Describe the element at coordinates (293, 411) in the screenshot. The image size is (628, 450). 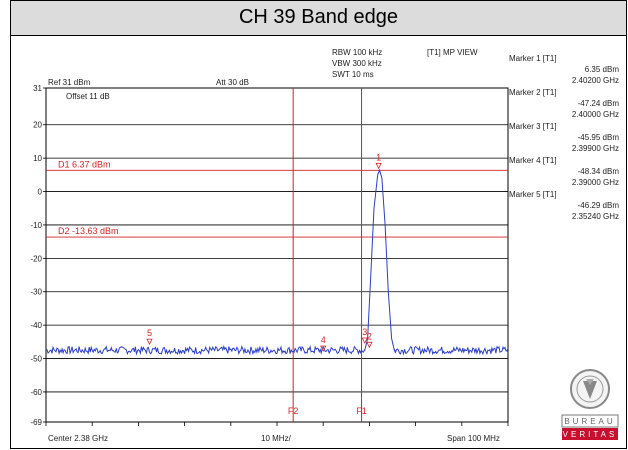
I see `freq-line-f2-label: F2` at that location.